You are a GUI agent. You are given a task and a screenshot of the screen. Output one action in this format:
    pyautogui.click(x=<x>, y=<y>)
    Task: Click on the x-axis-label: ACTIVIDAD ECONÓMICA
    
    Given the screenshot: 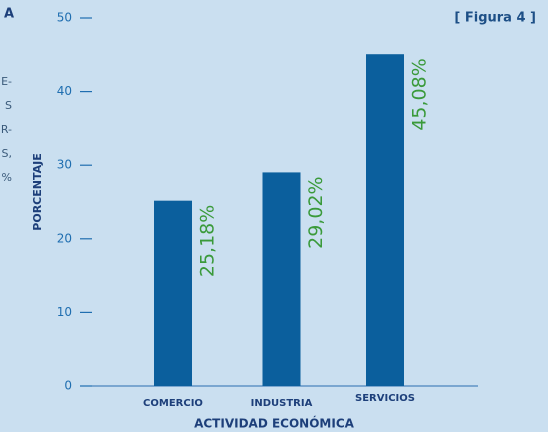 What is the action you would take?
    pyautogui.click(x=274, y=423)
    